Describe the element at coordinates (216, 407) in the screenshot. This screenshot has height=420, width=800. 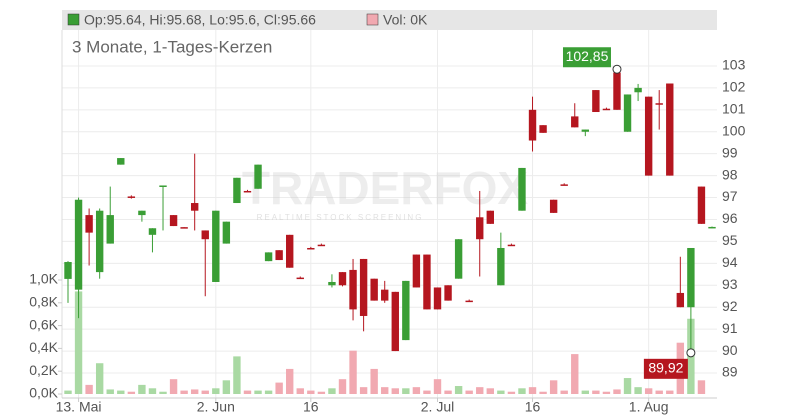
I see `x-tick-label: 2. Jun` at that location.